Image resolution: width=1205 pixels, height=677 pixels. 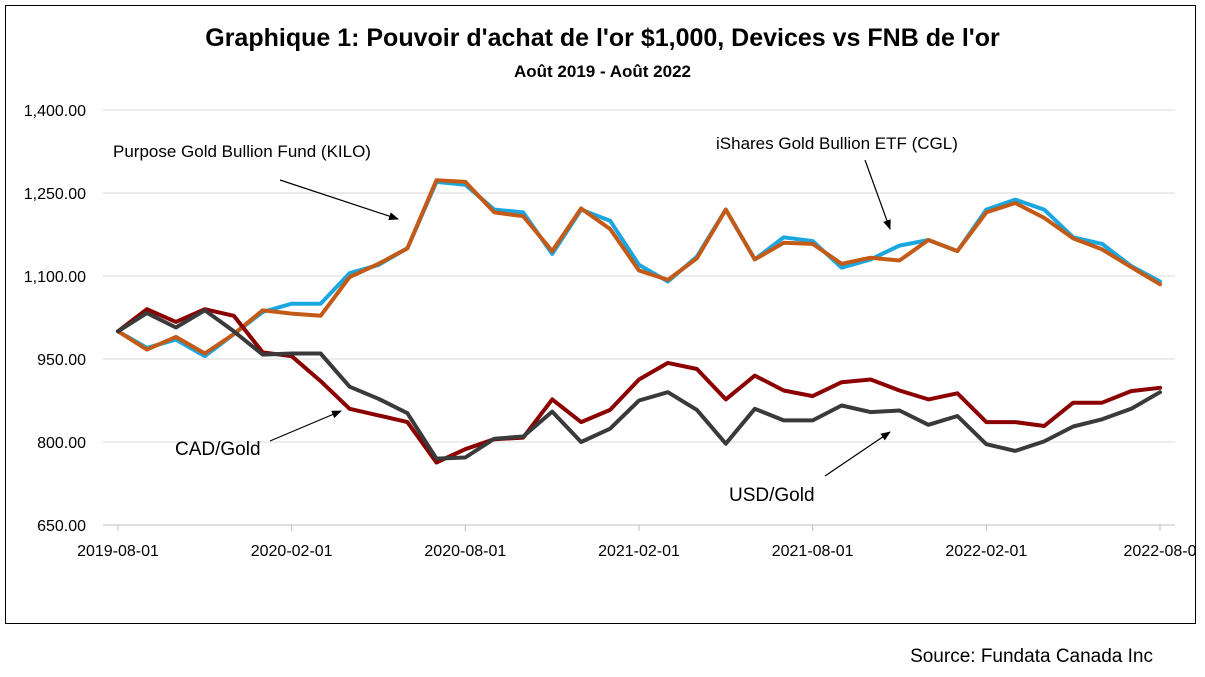 What do you see at coordinates (339, 199) in the screenshot?
I see `kilo-annotation-arrow` at bounding box center [339, 199].